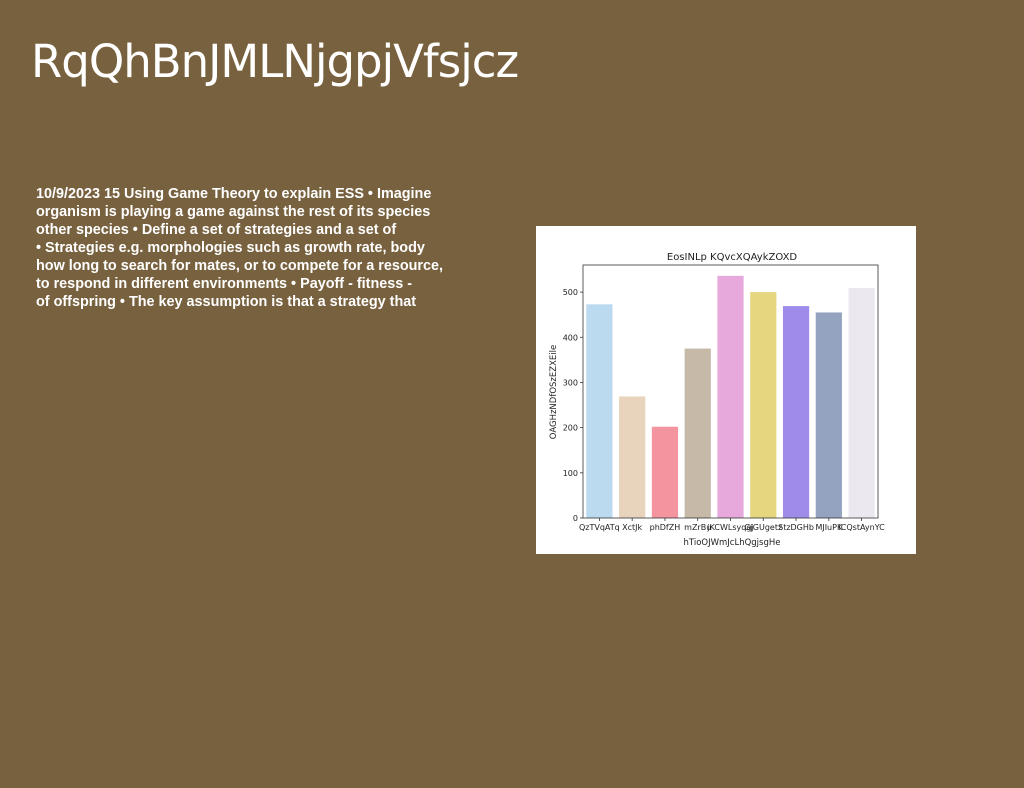 This screenshot has width=1024, height=788. What do you see at coordinates (570, 428) in the screenshot?
I see `y-tick-label: 200` at bounding box center [570, 428].